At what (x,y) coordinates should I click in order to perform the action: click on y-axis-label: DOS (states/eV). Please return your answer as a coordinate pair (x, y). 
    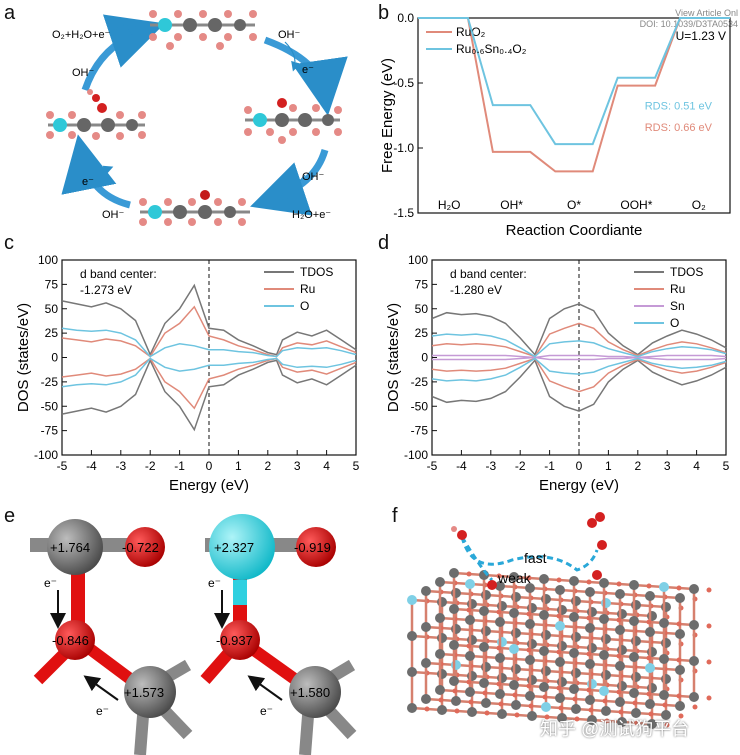
    Looking at the image, I should click on (23, 357).